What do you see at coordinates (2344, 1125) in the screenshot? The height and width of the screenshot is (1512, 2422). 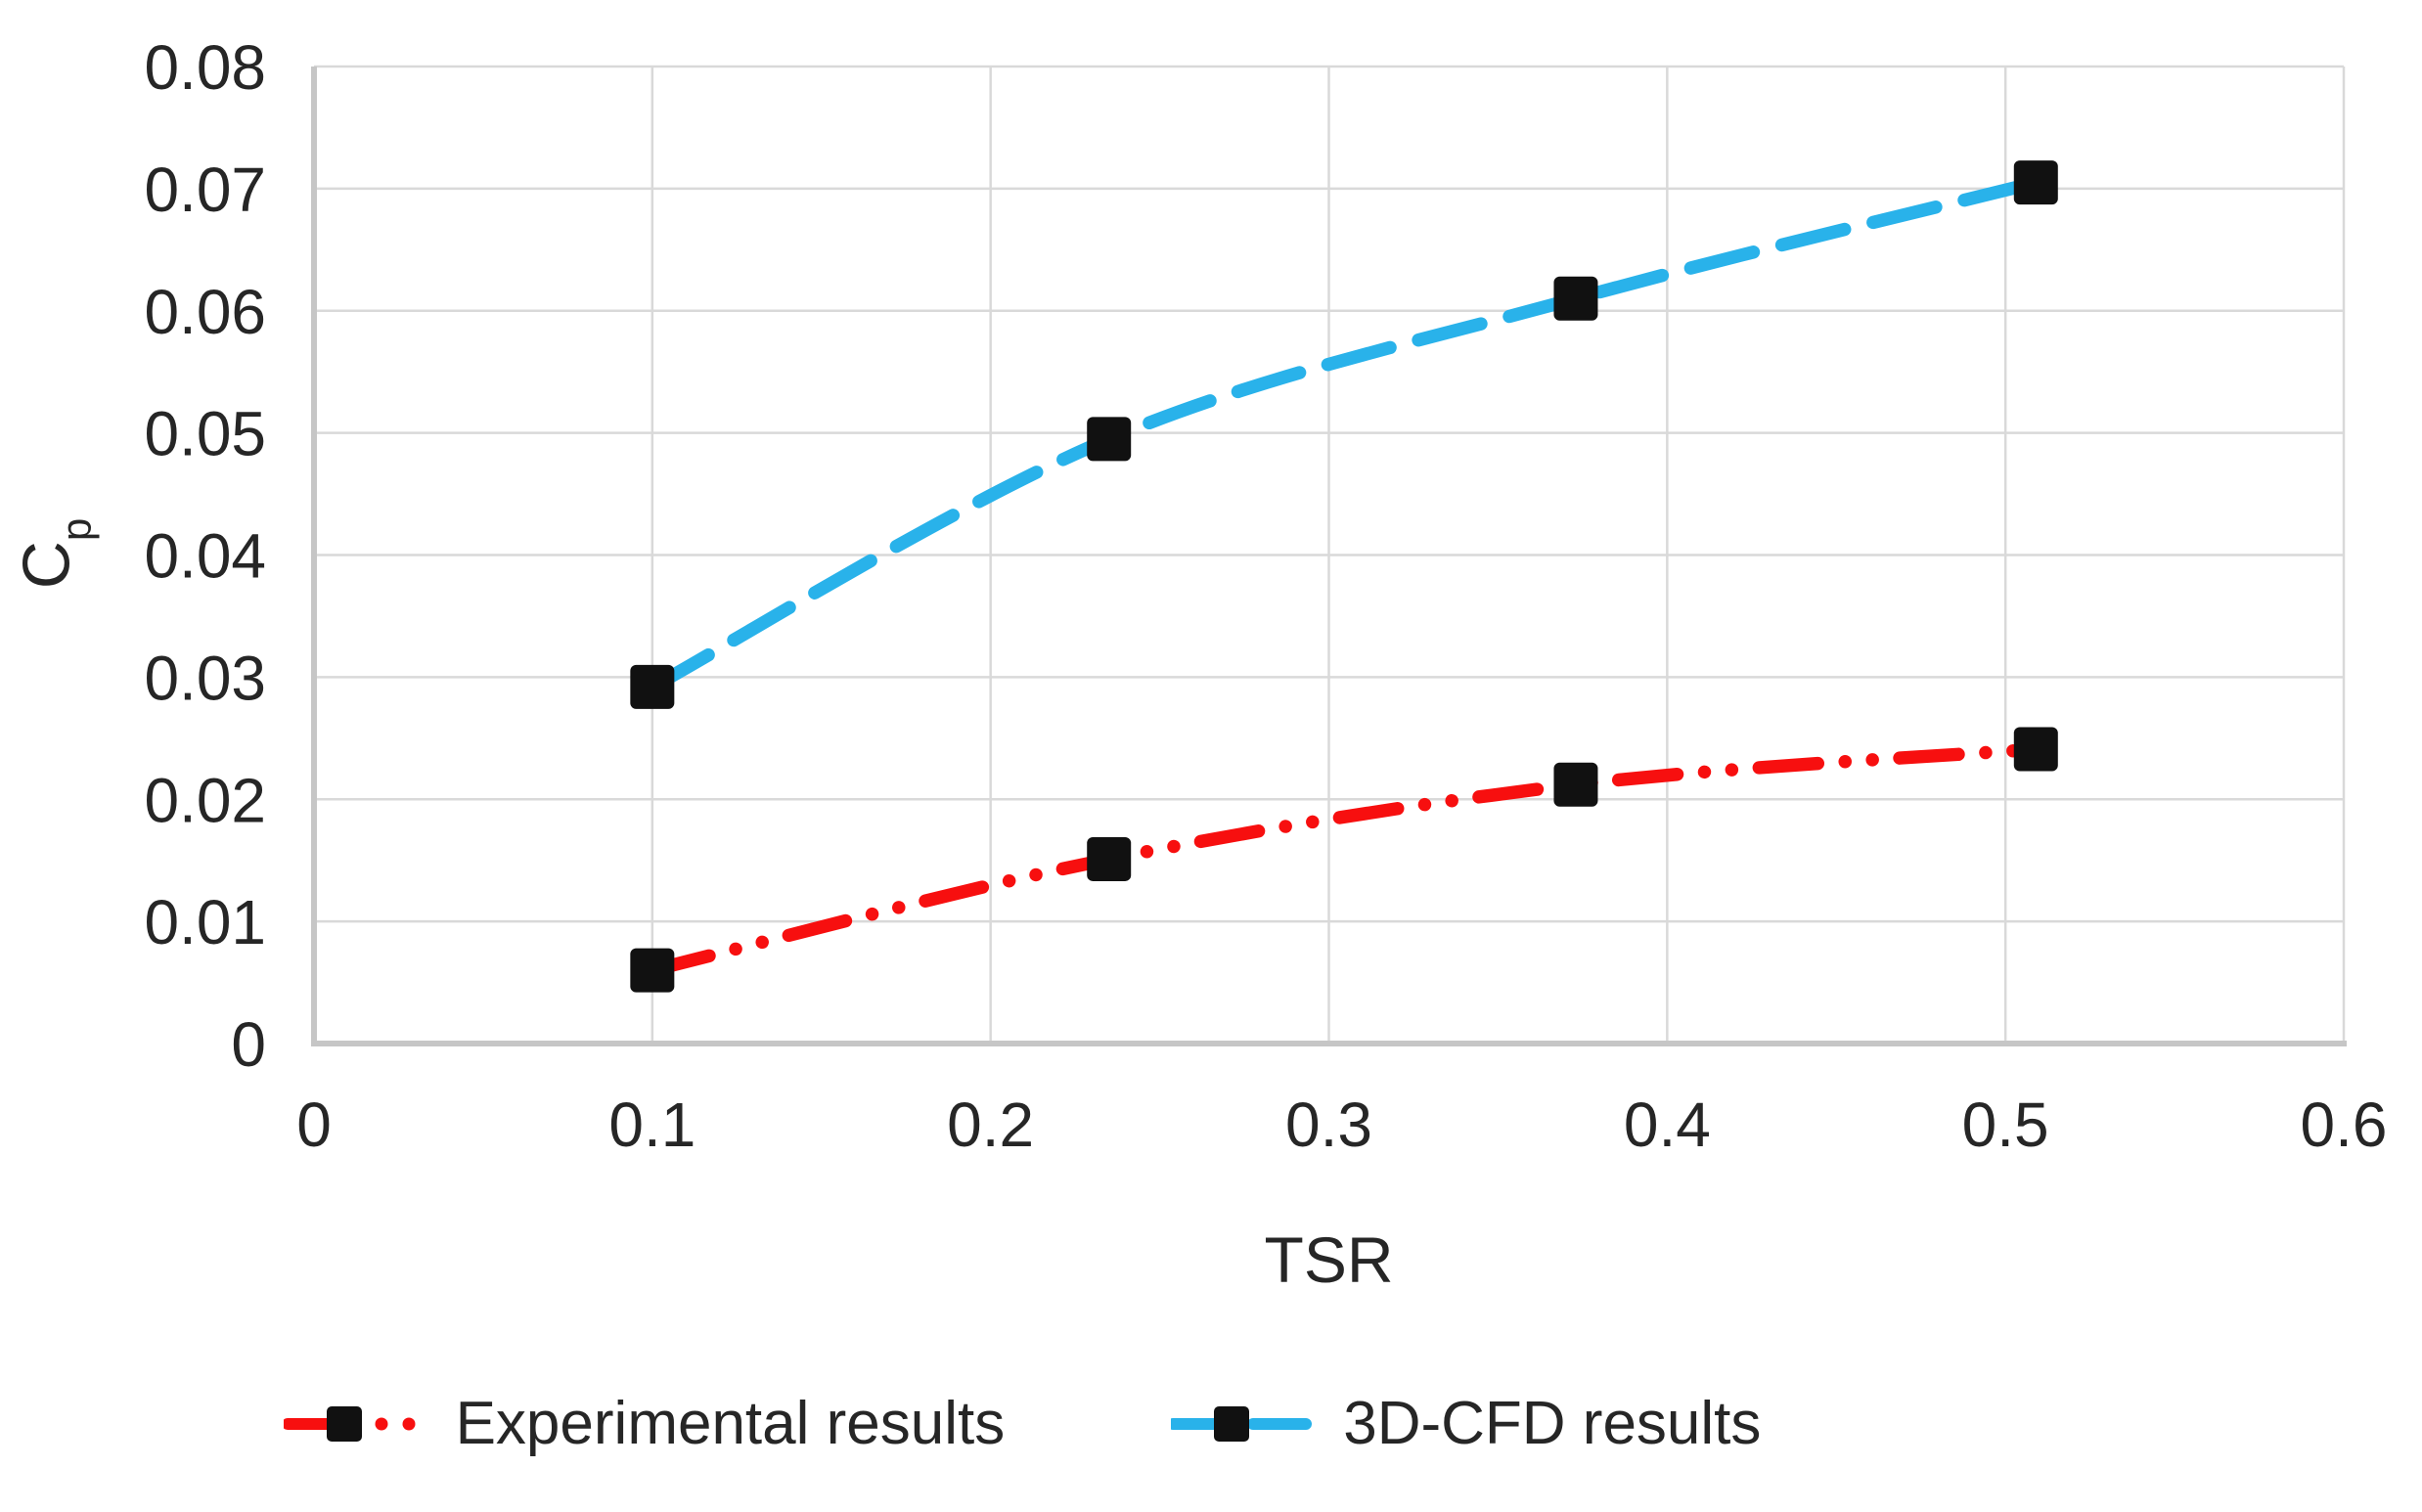 I see `x-tick-label: 0.6` at bounding box center [2344, 1125].